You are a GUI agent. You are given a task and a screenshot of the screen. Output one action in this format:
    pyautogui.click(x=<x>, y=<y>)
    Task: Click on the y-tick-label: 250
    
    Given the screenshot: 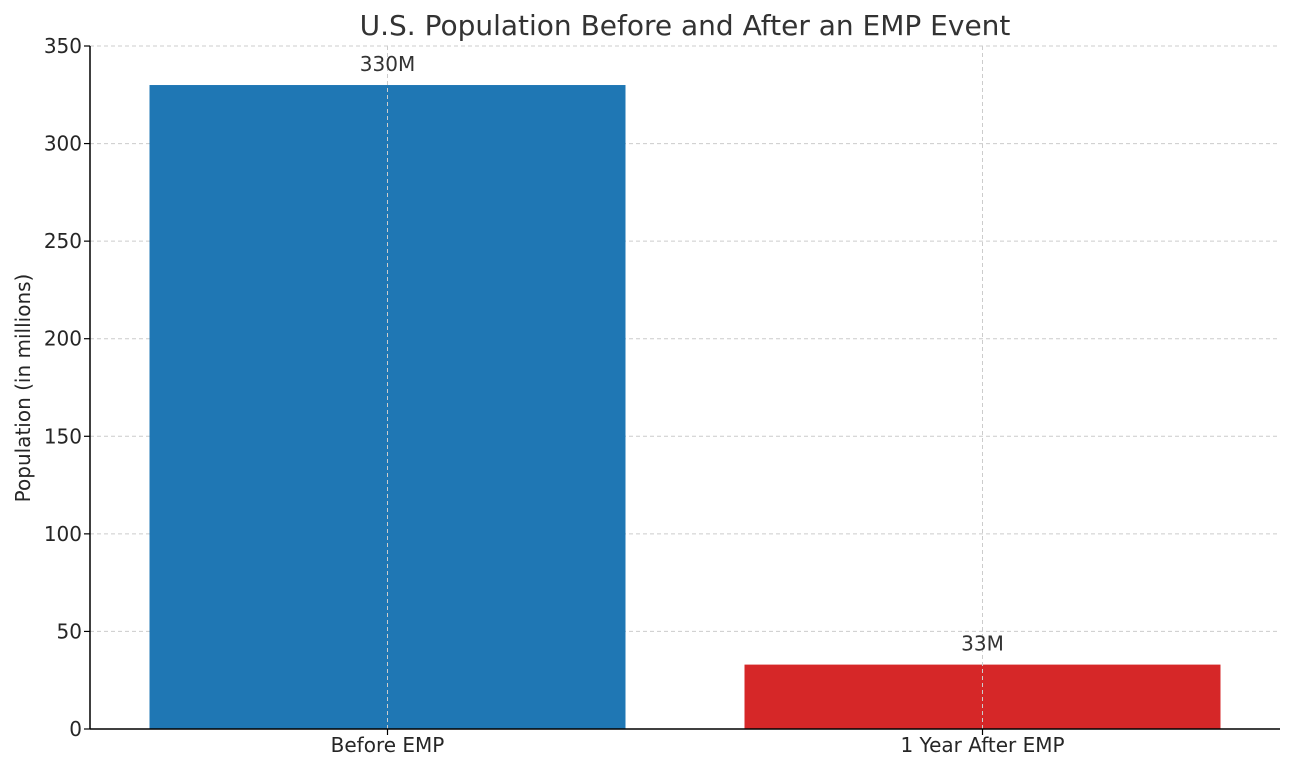 What is the action you would take?
    pyautogui.click(x=63, y=241)
    